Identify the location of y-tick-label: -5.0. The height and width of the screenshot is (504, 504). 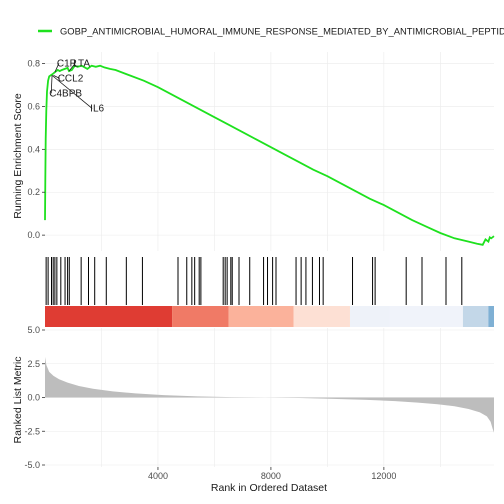
(32, 465).